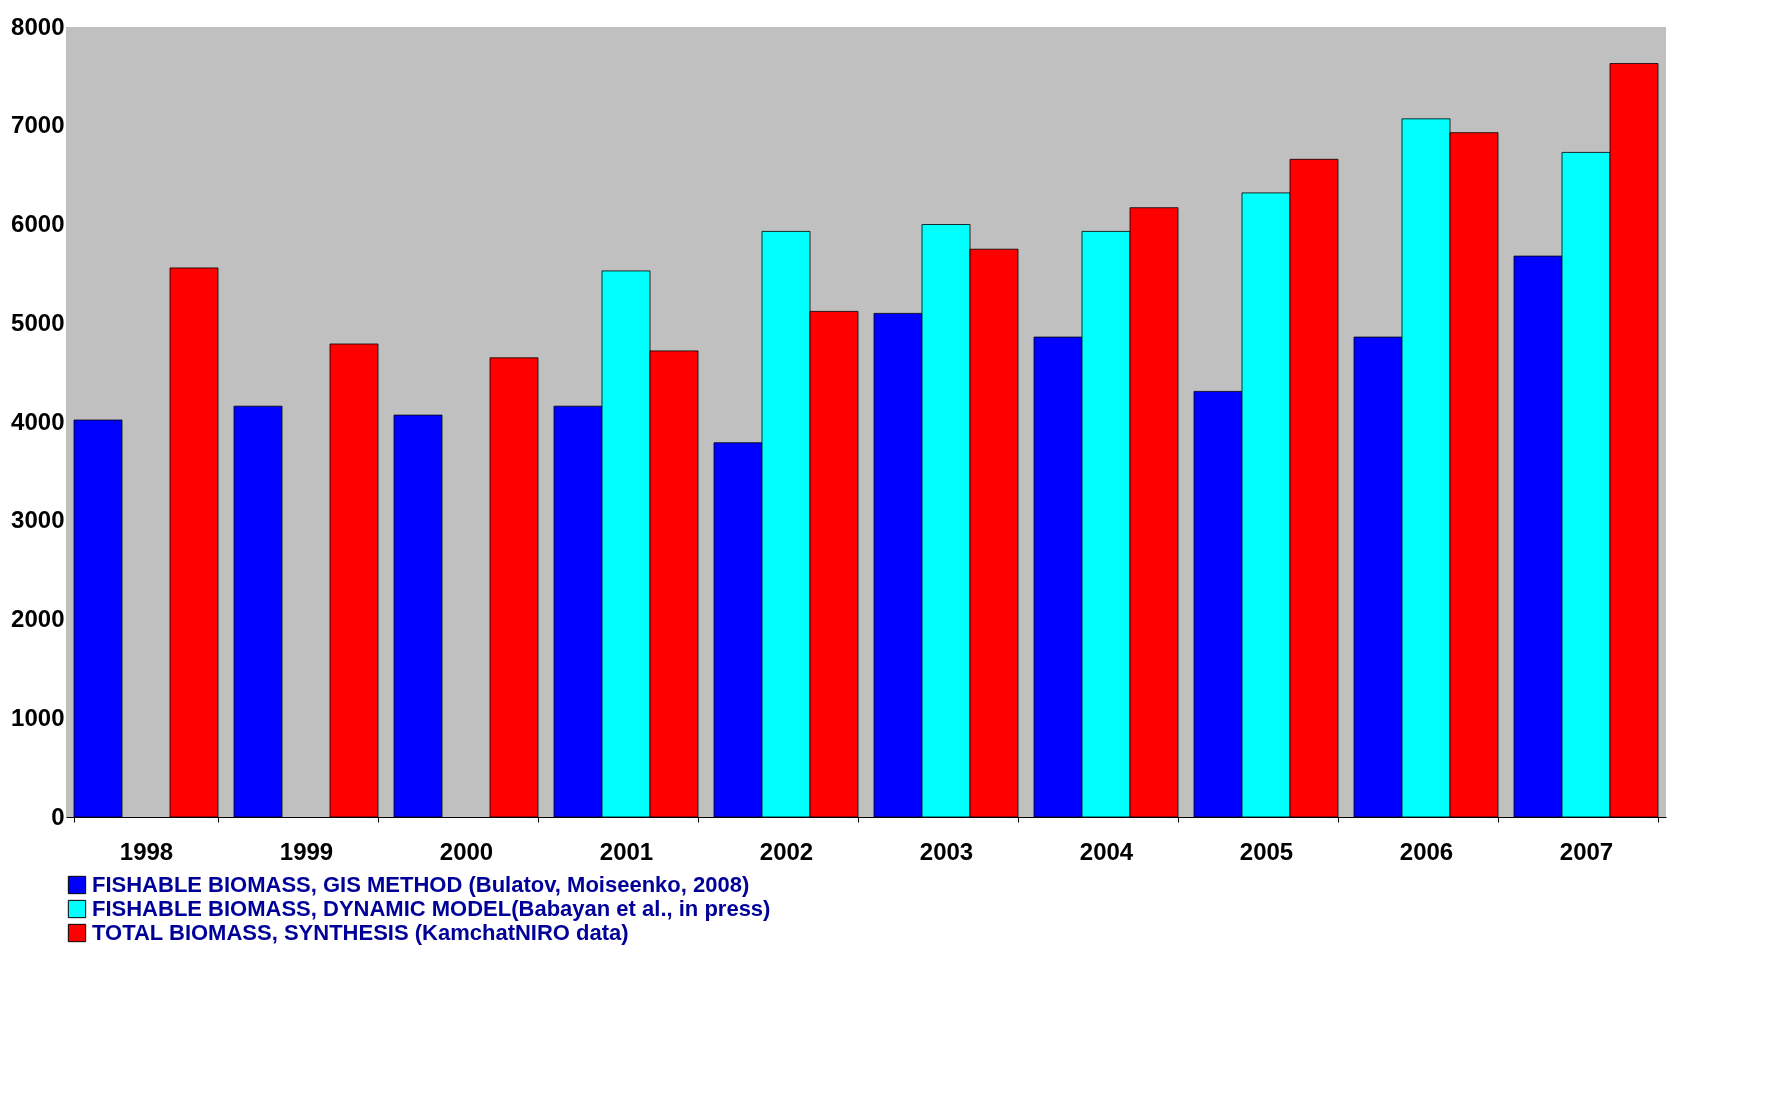 Image resolution: width=1766 pixels, height=1102 pixels. Describe the element at coordinates (38, 618) in the screenshot. I see `y-tick-label: 2000` at that location.